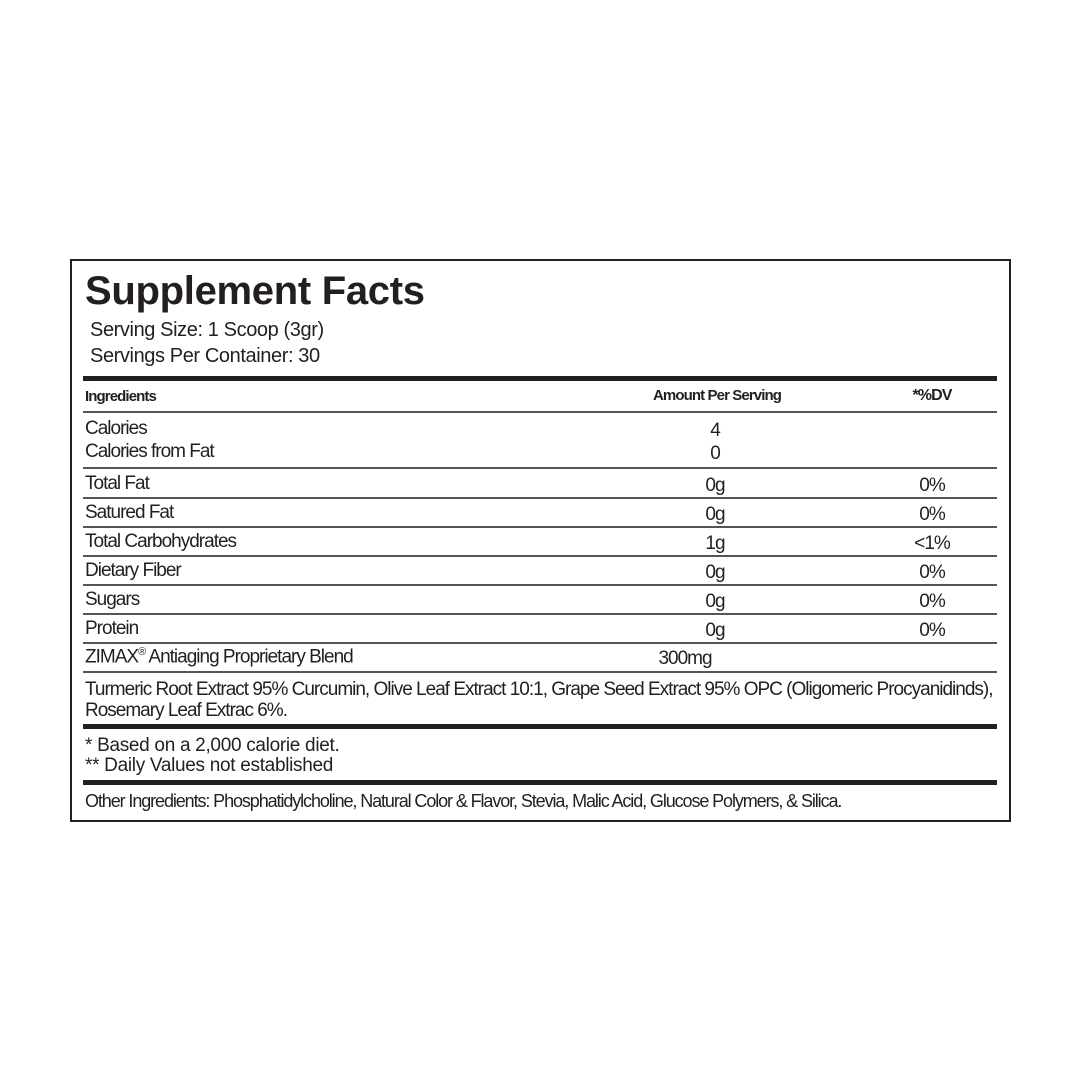 Image resolution: width=1080 pixels, height=1080 pixels. What do you see at coordinates (161, 541) in the screenshot?
I see `nutrient-name: Total Carbohydrates` at bounding box center [161, 541].